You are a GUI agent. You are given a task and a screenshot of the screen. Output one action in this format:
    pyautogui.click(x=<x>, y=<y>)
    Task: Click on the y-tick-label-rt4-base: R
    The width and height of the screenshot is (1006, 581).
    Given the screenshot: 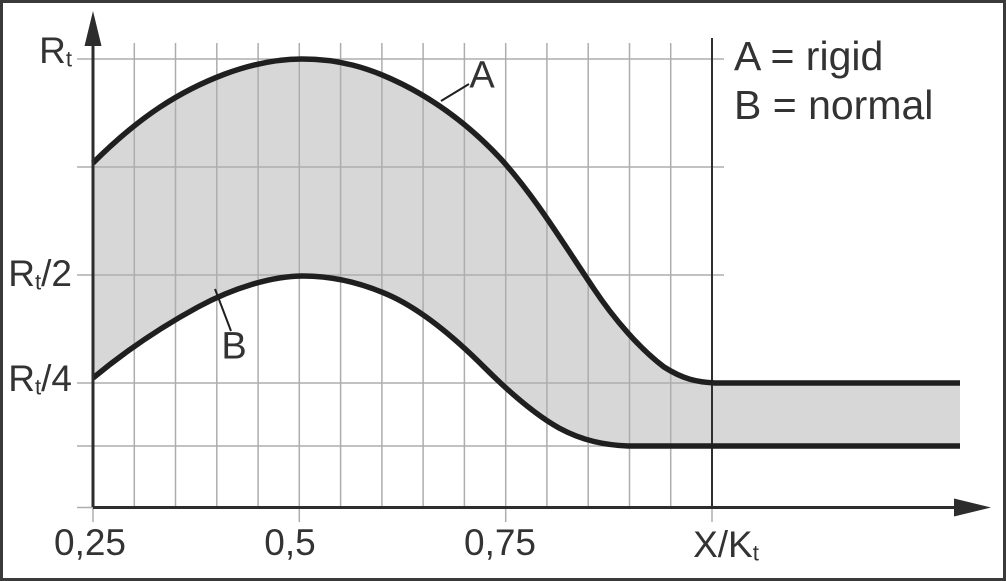 What is the action you would take?
    pyautogui.click(x=21, y=378)
    